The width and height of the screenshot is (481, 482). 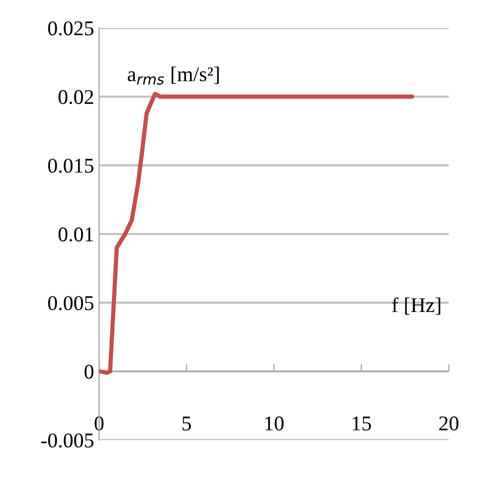 What do you see at coordinates (99, 423) in the screenshot?
I see `x-tick-label: 0` at bounding box center [99, 423].